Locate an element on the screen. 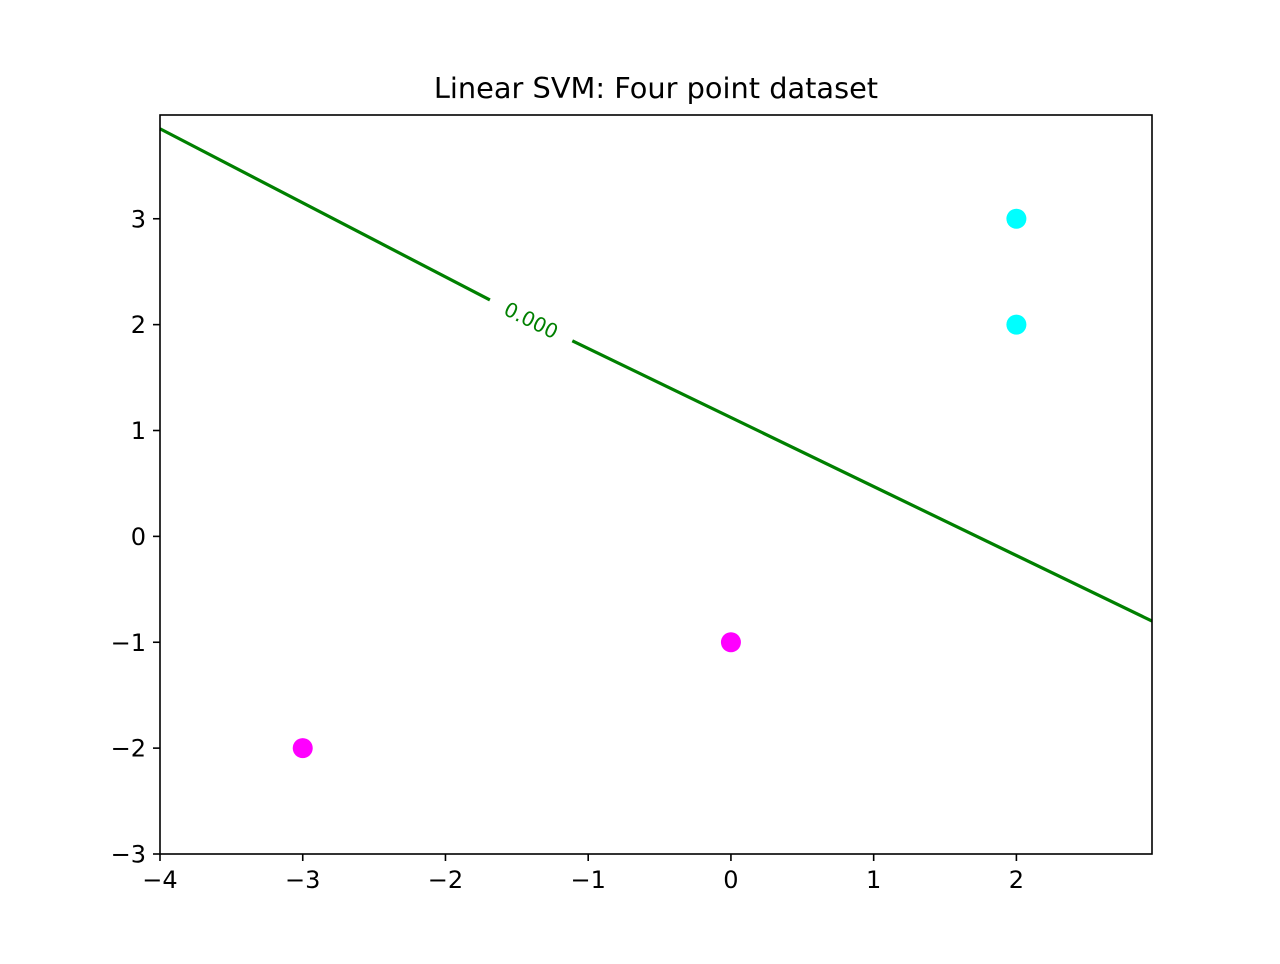  y-tick-label: −2 is located at coordinates (128, 749).